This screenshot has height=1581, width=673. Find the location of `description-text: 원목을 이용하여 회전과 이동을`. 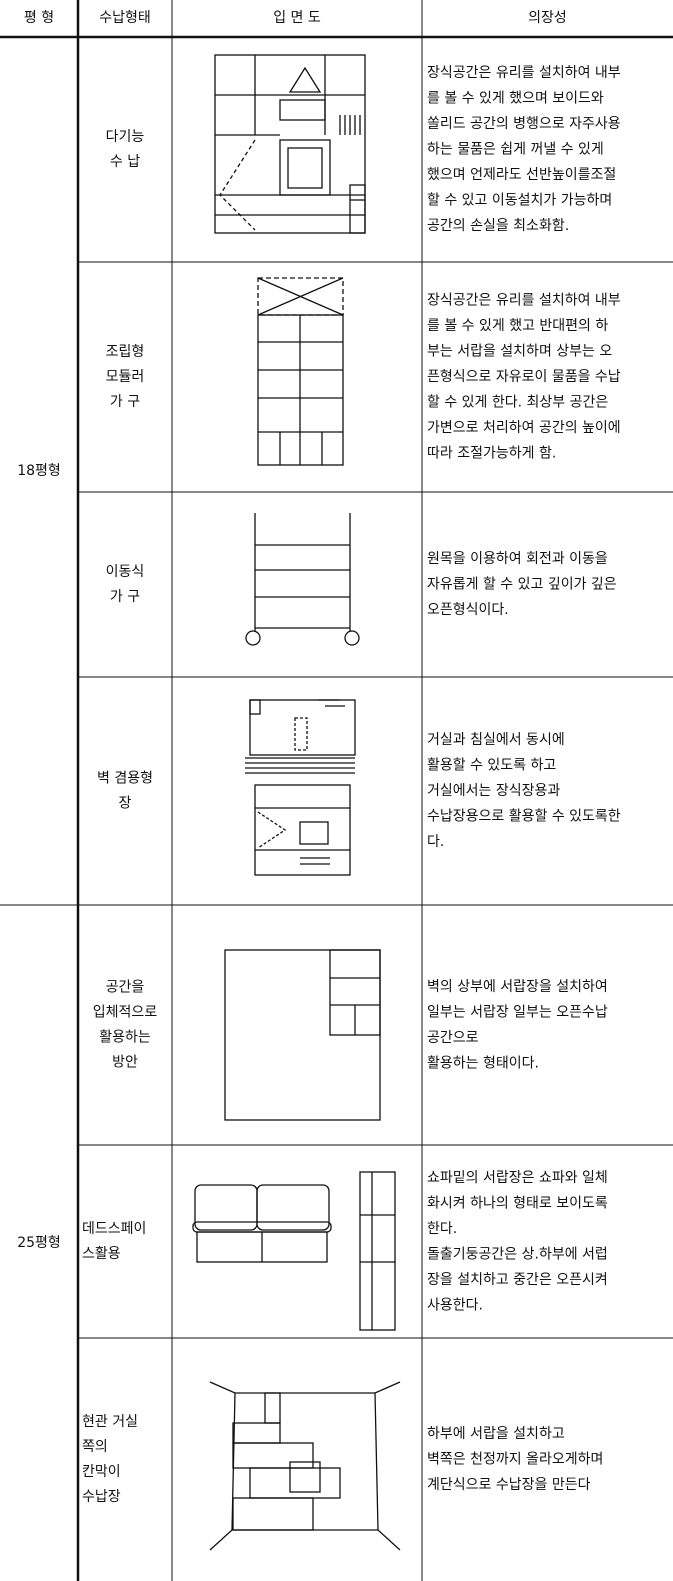

description-text: 원목을 이용하여 회전과 이동을 is located at coordinates (517, 559).